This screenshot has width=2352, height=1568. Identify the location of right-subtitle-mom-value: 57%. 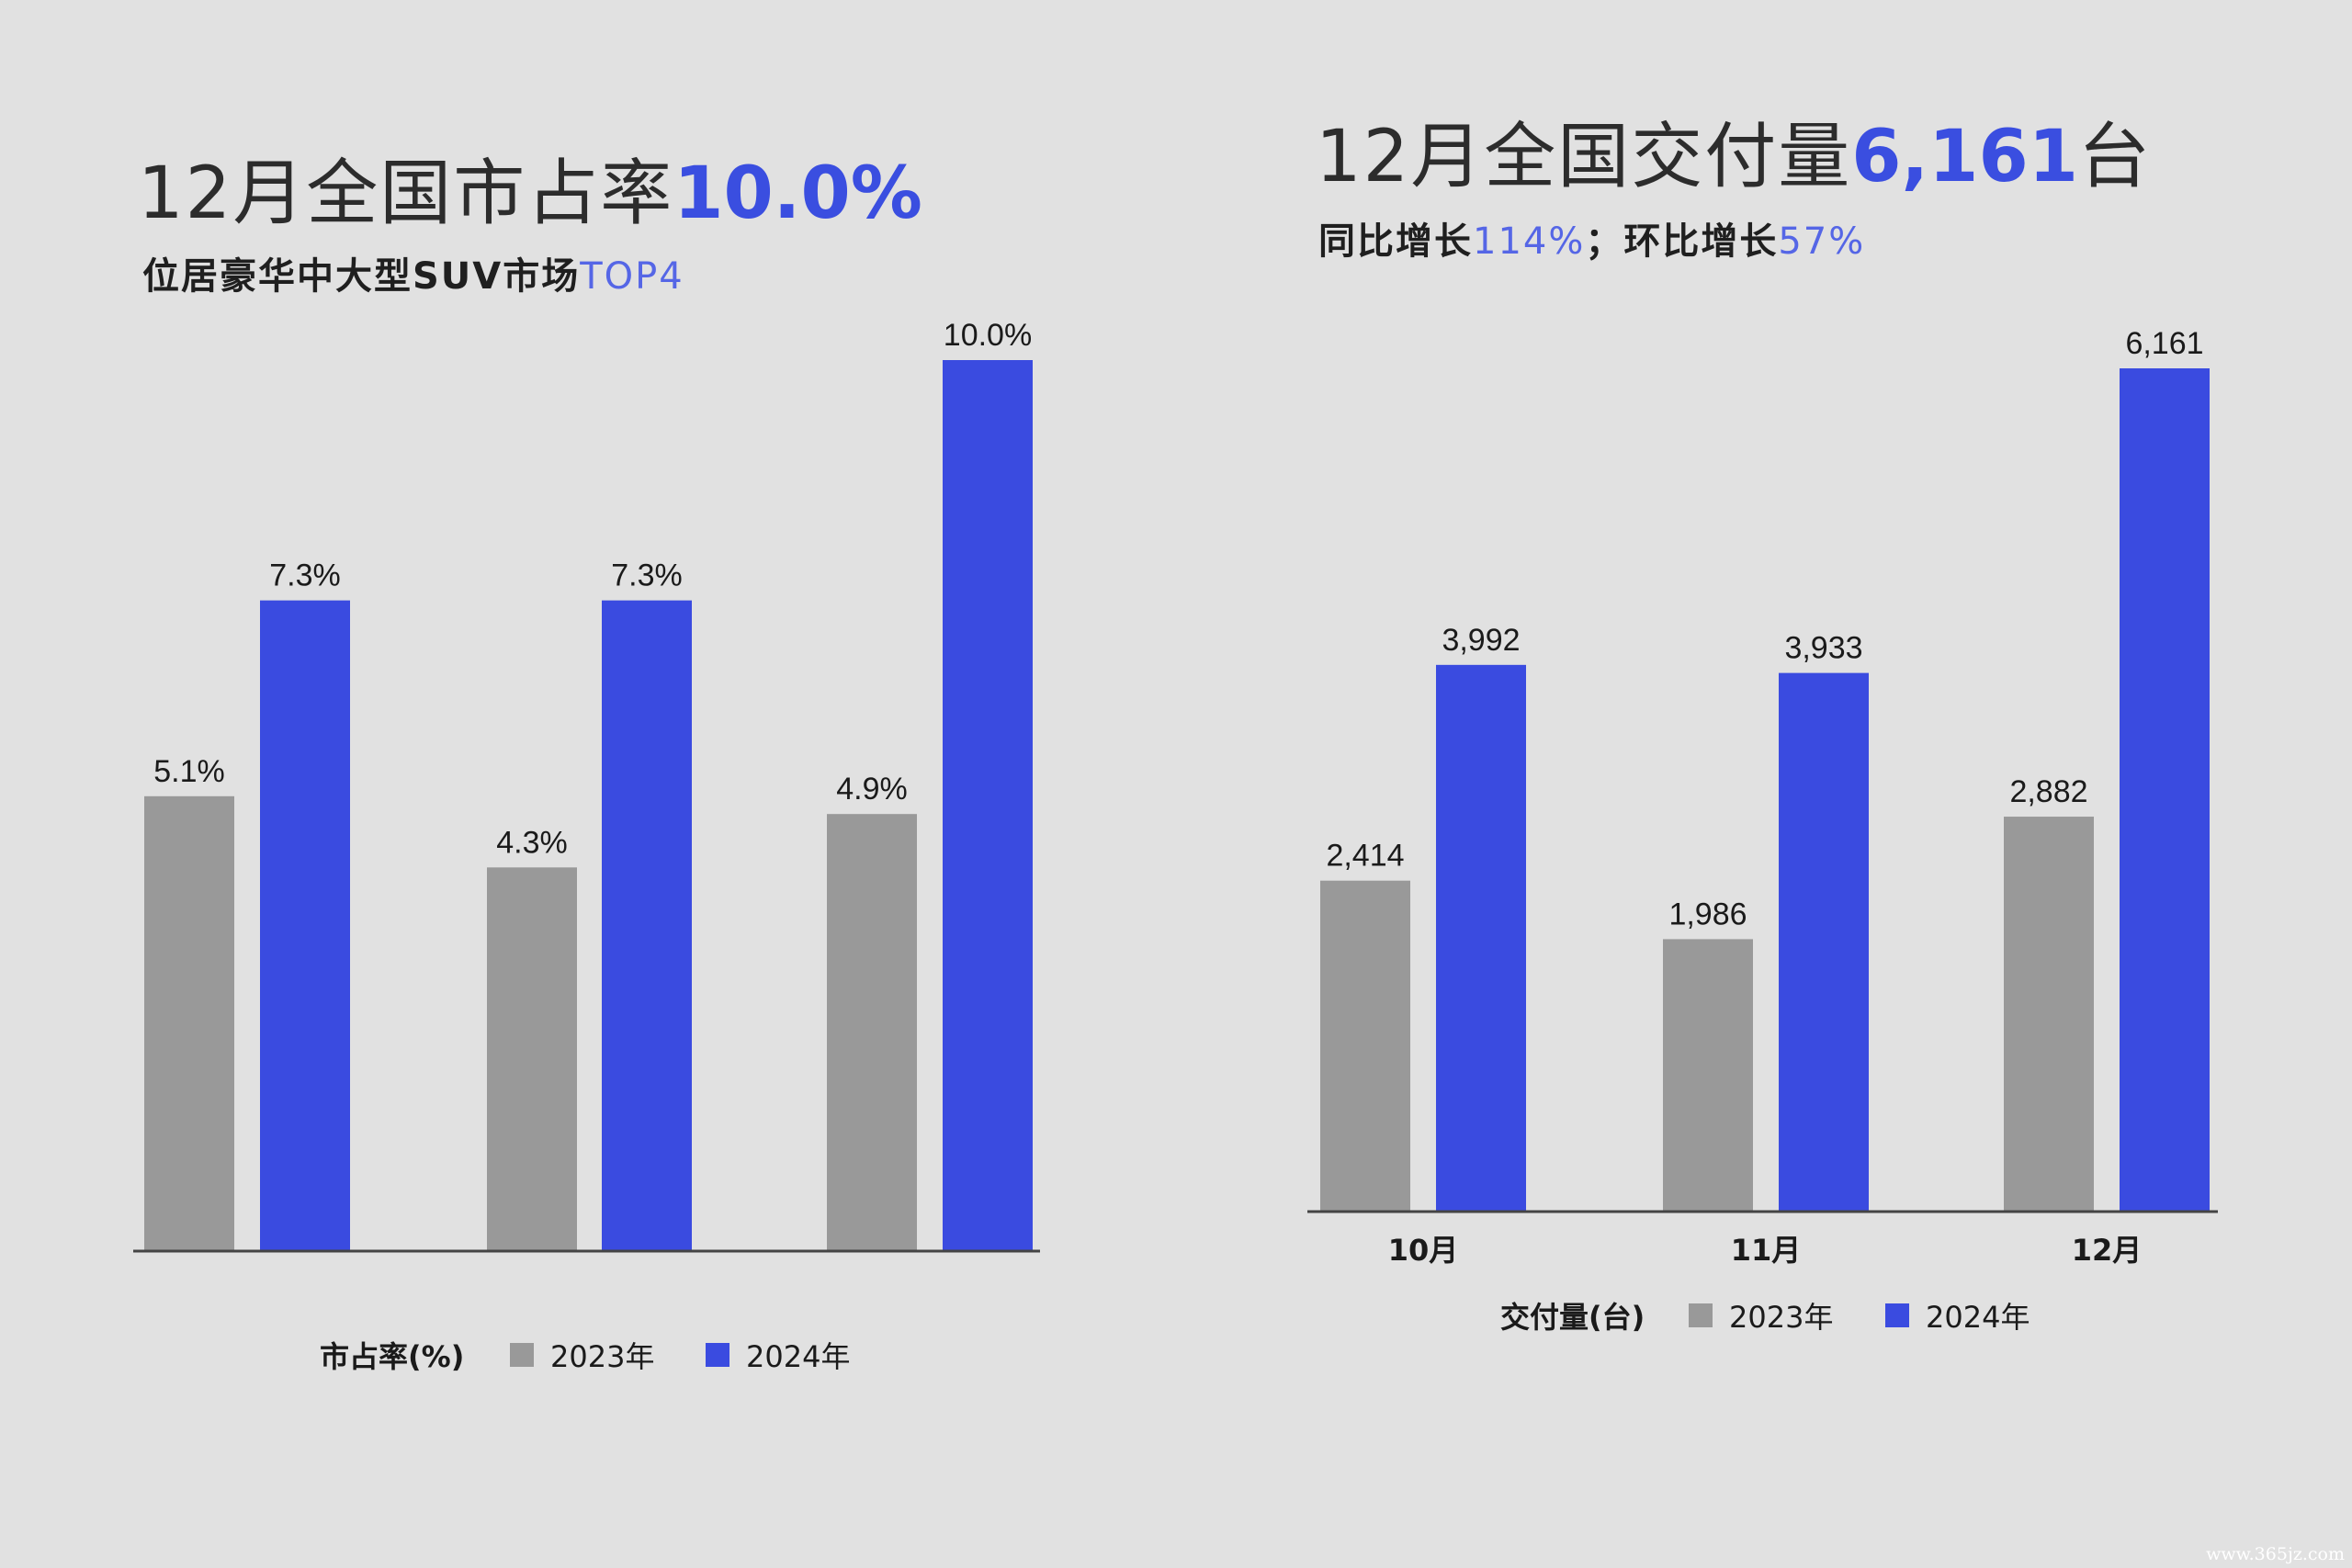
(1822, 242).